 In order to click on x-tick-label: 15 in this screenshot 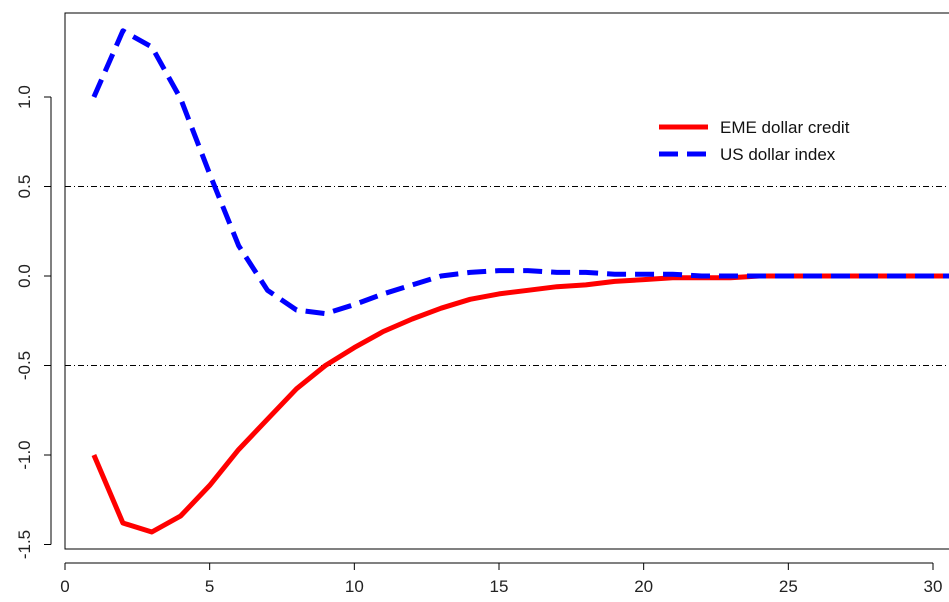, I will do `click(499, 586)`.